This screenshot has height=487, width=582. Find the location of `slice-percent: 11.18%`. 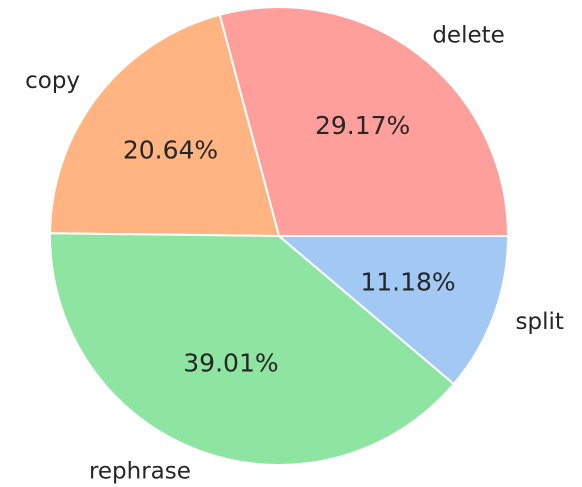

slice-percent: 11.18% is located at coordinates (407, 281).